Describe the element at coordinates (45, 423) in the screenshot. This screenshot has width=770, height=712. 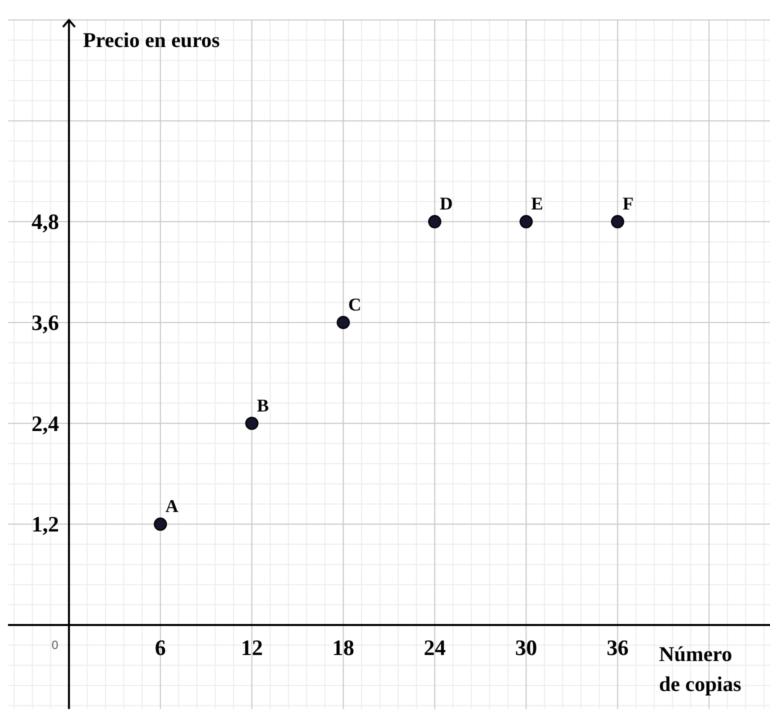
I see `y-tick-label: 2,4` at that location.